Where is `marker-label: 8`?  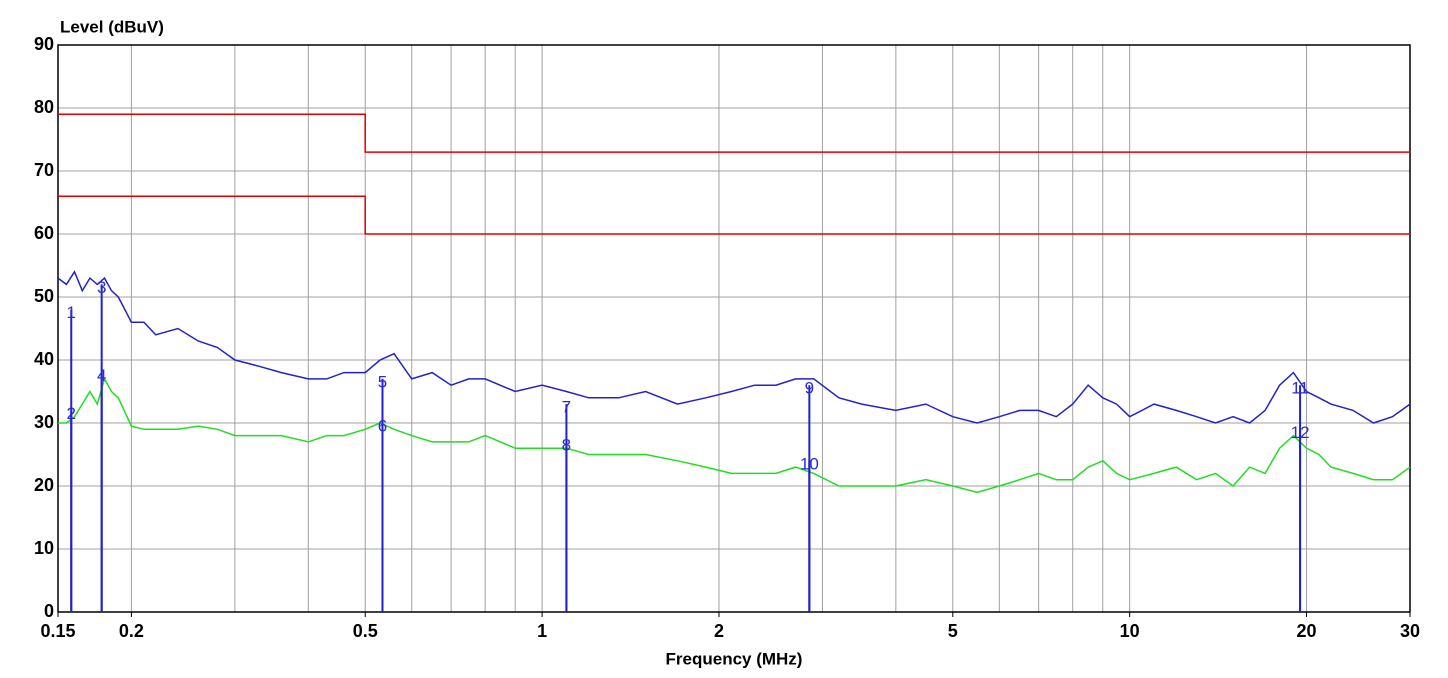
marker-label: 8 is located at coordinates (566, 444).